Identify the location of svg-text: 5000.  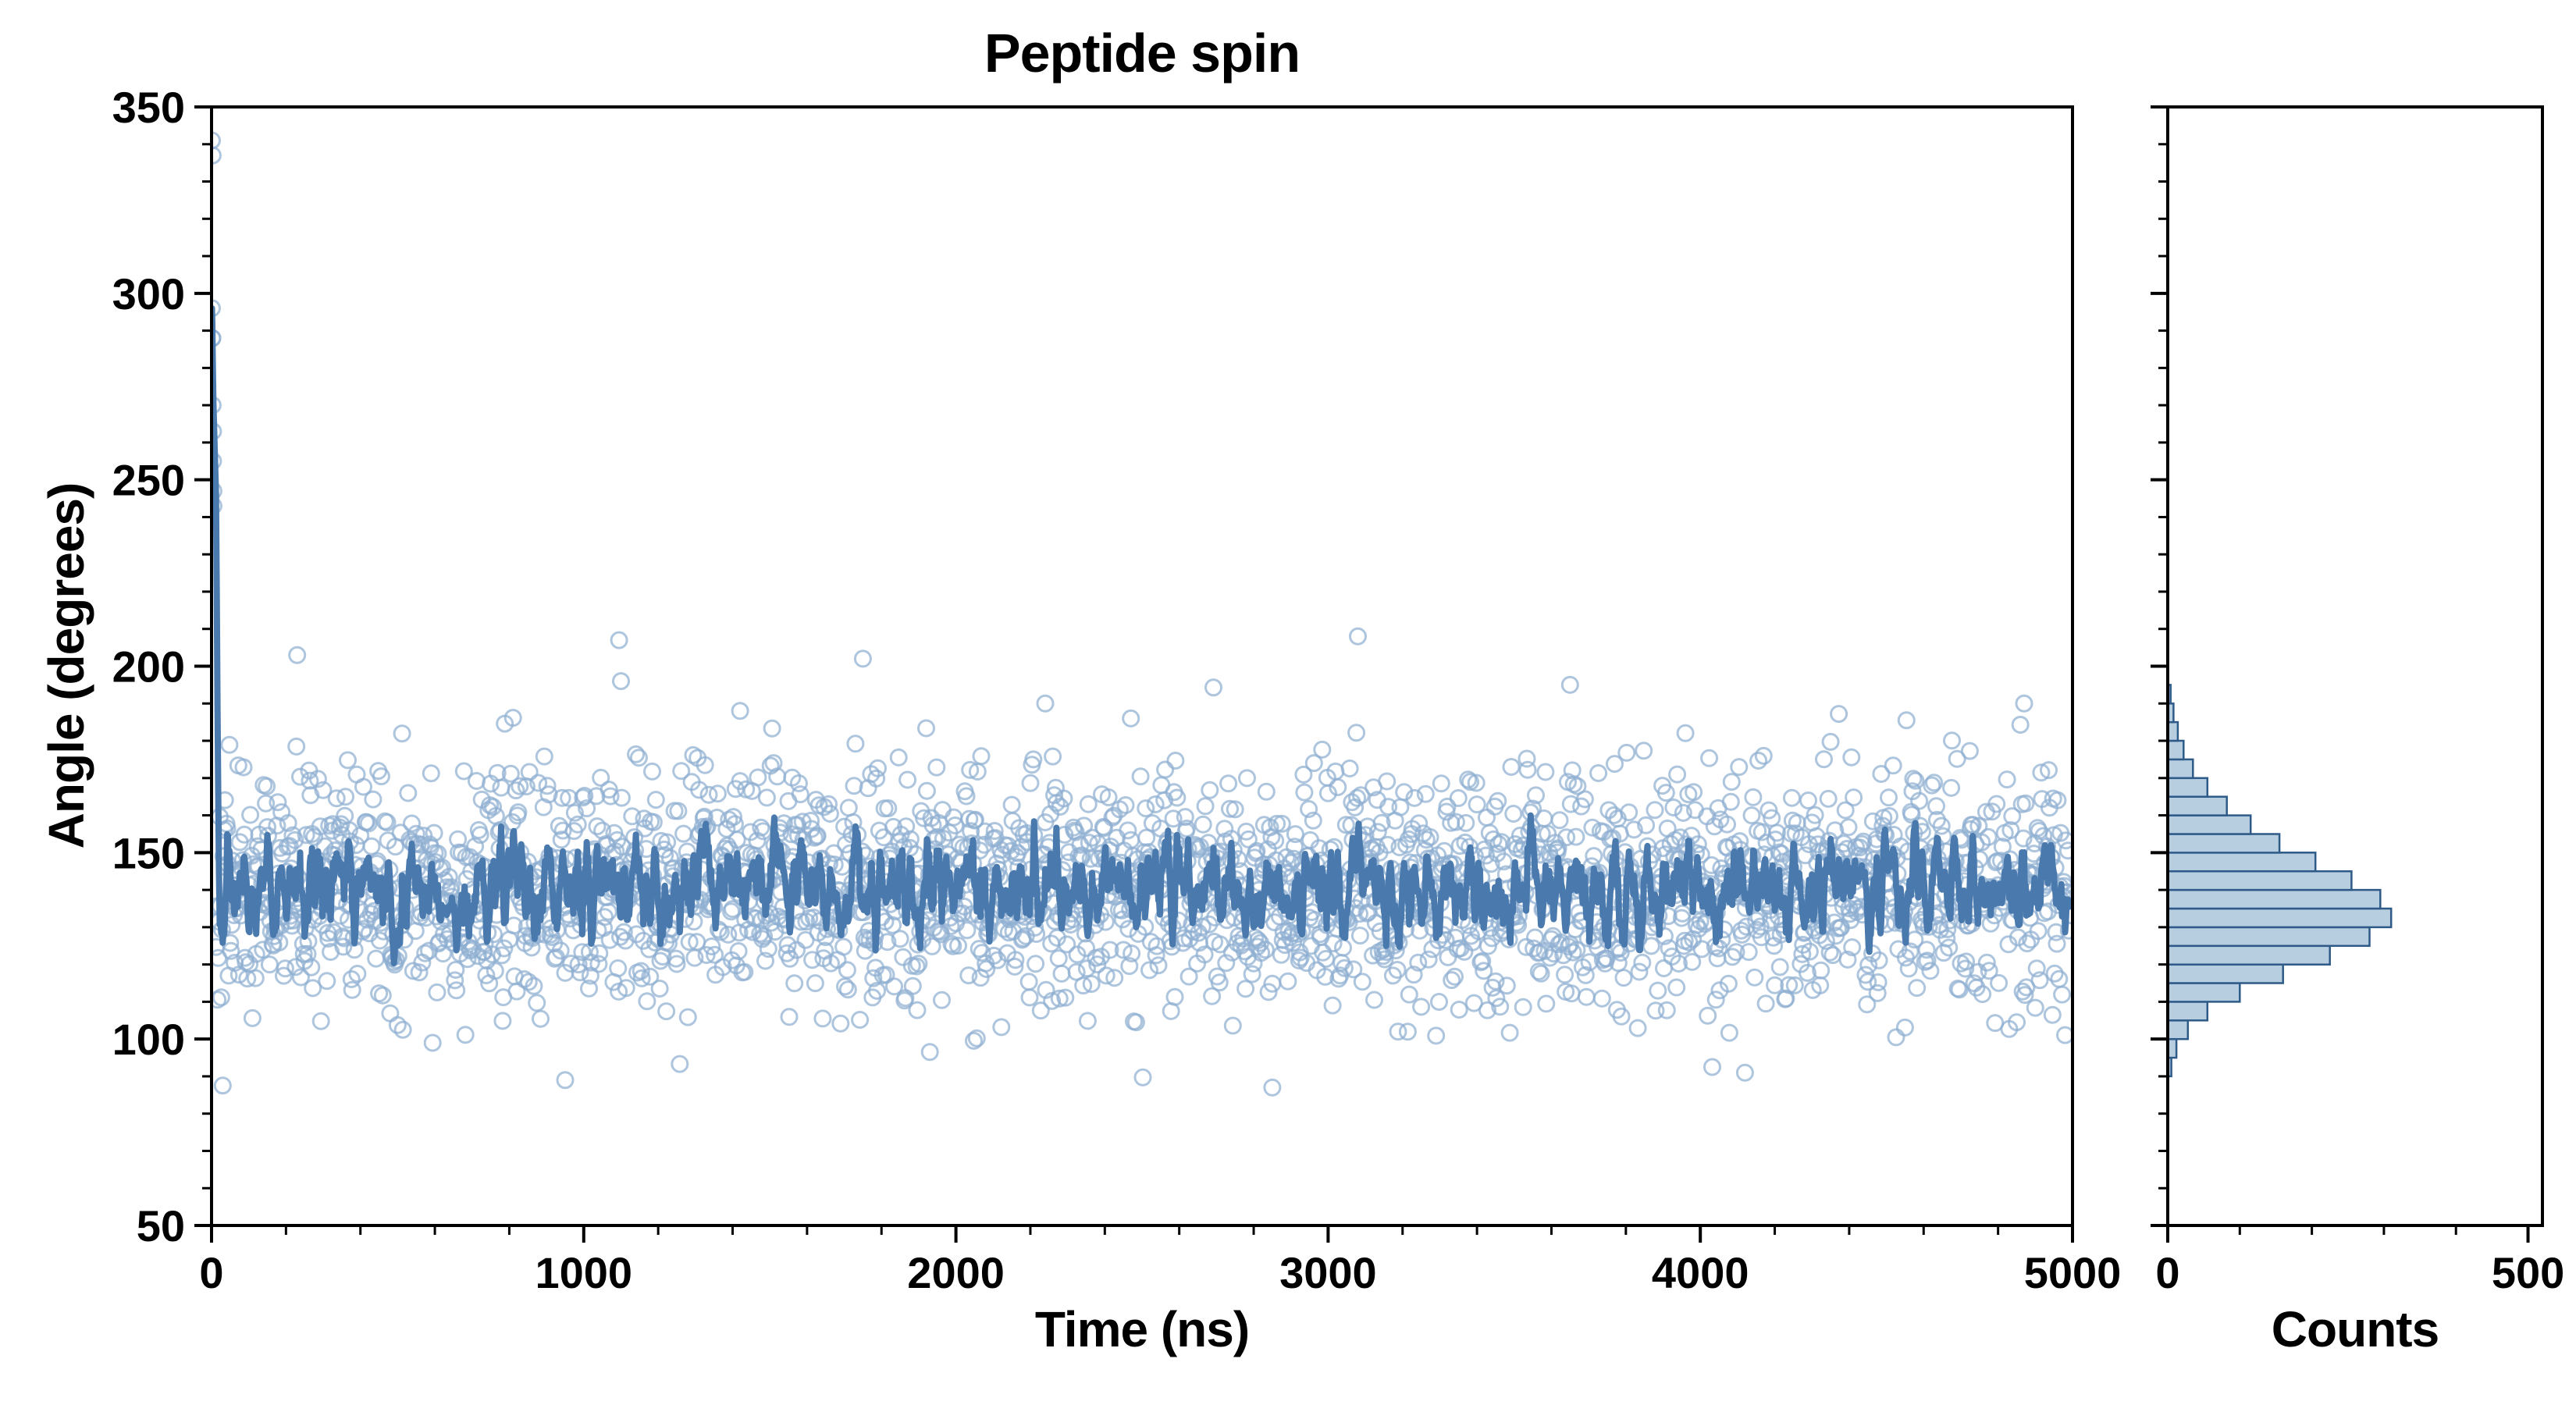
(2073, 1273).